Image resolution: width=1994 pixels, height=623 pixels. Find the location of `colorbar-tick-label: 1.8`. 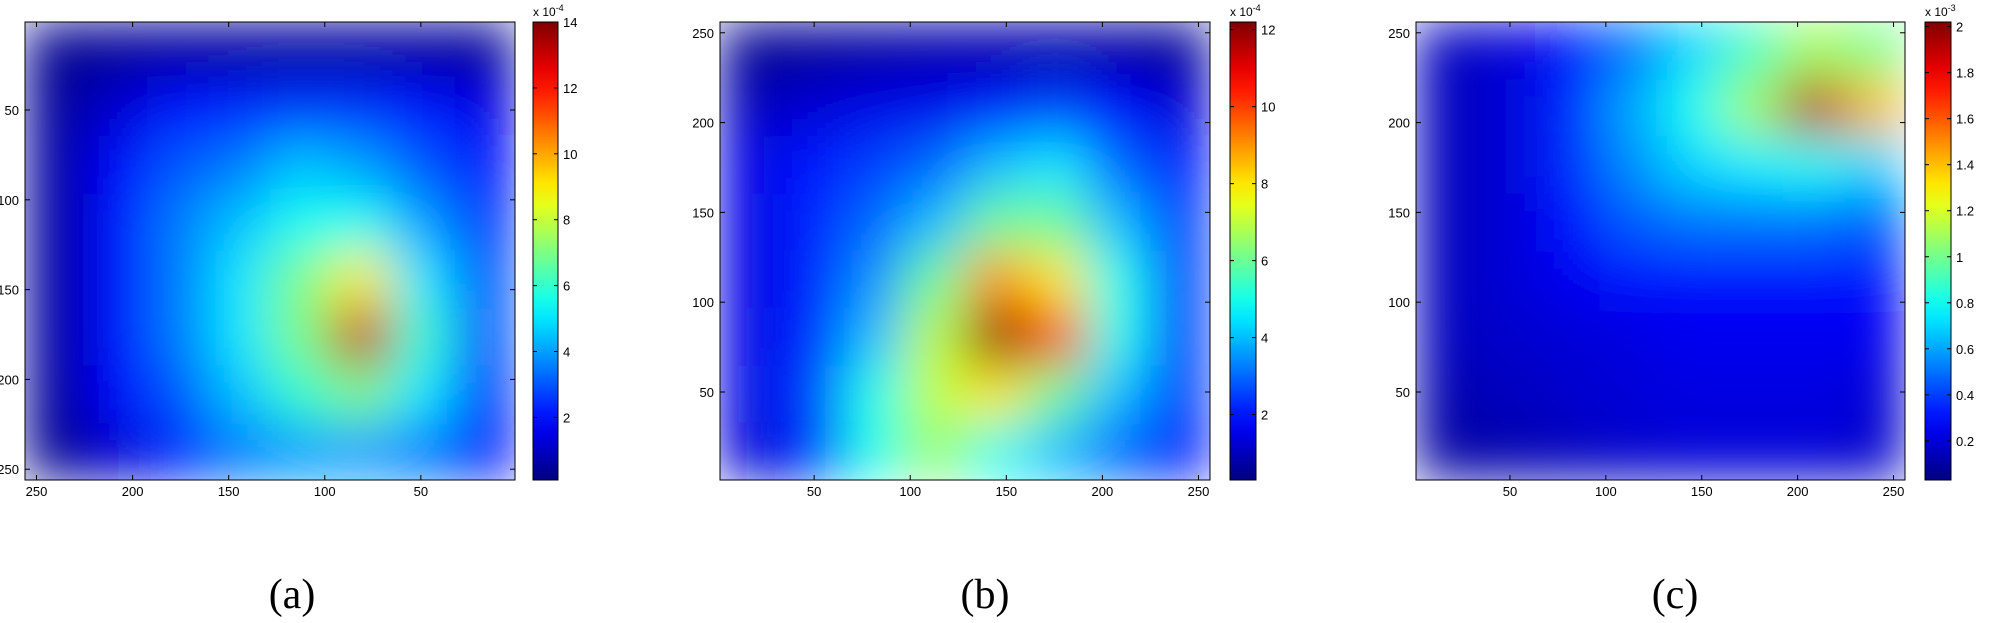

colorbar-tick-label: 1.8 is located at coordinates (1965, 73).